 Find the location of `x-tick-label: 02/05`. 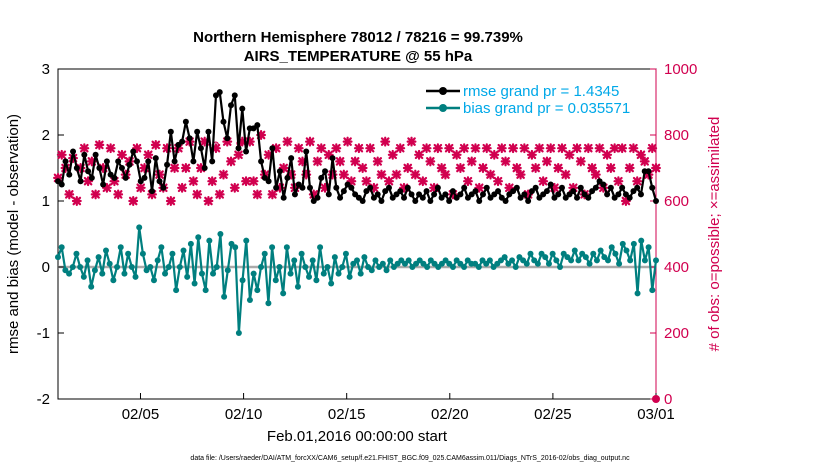

x-tick-label: 02/05 is located at coordinates (141, 414).